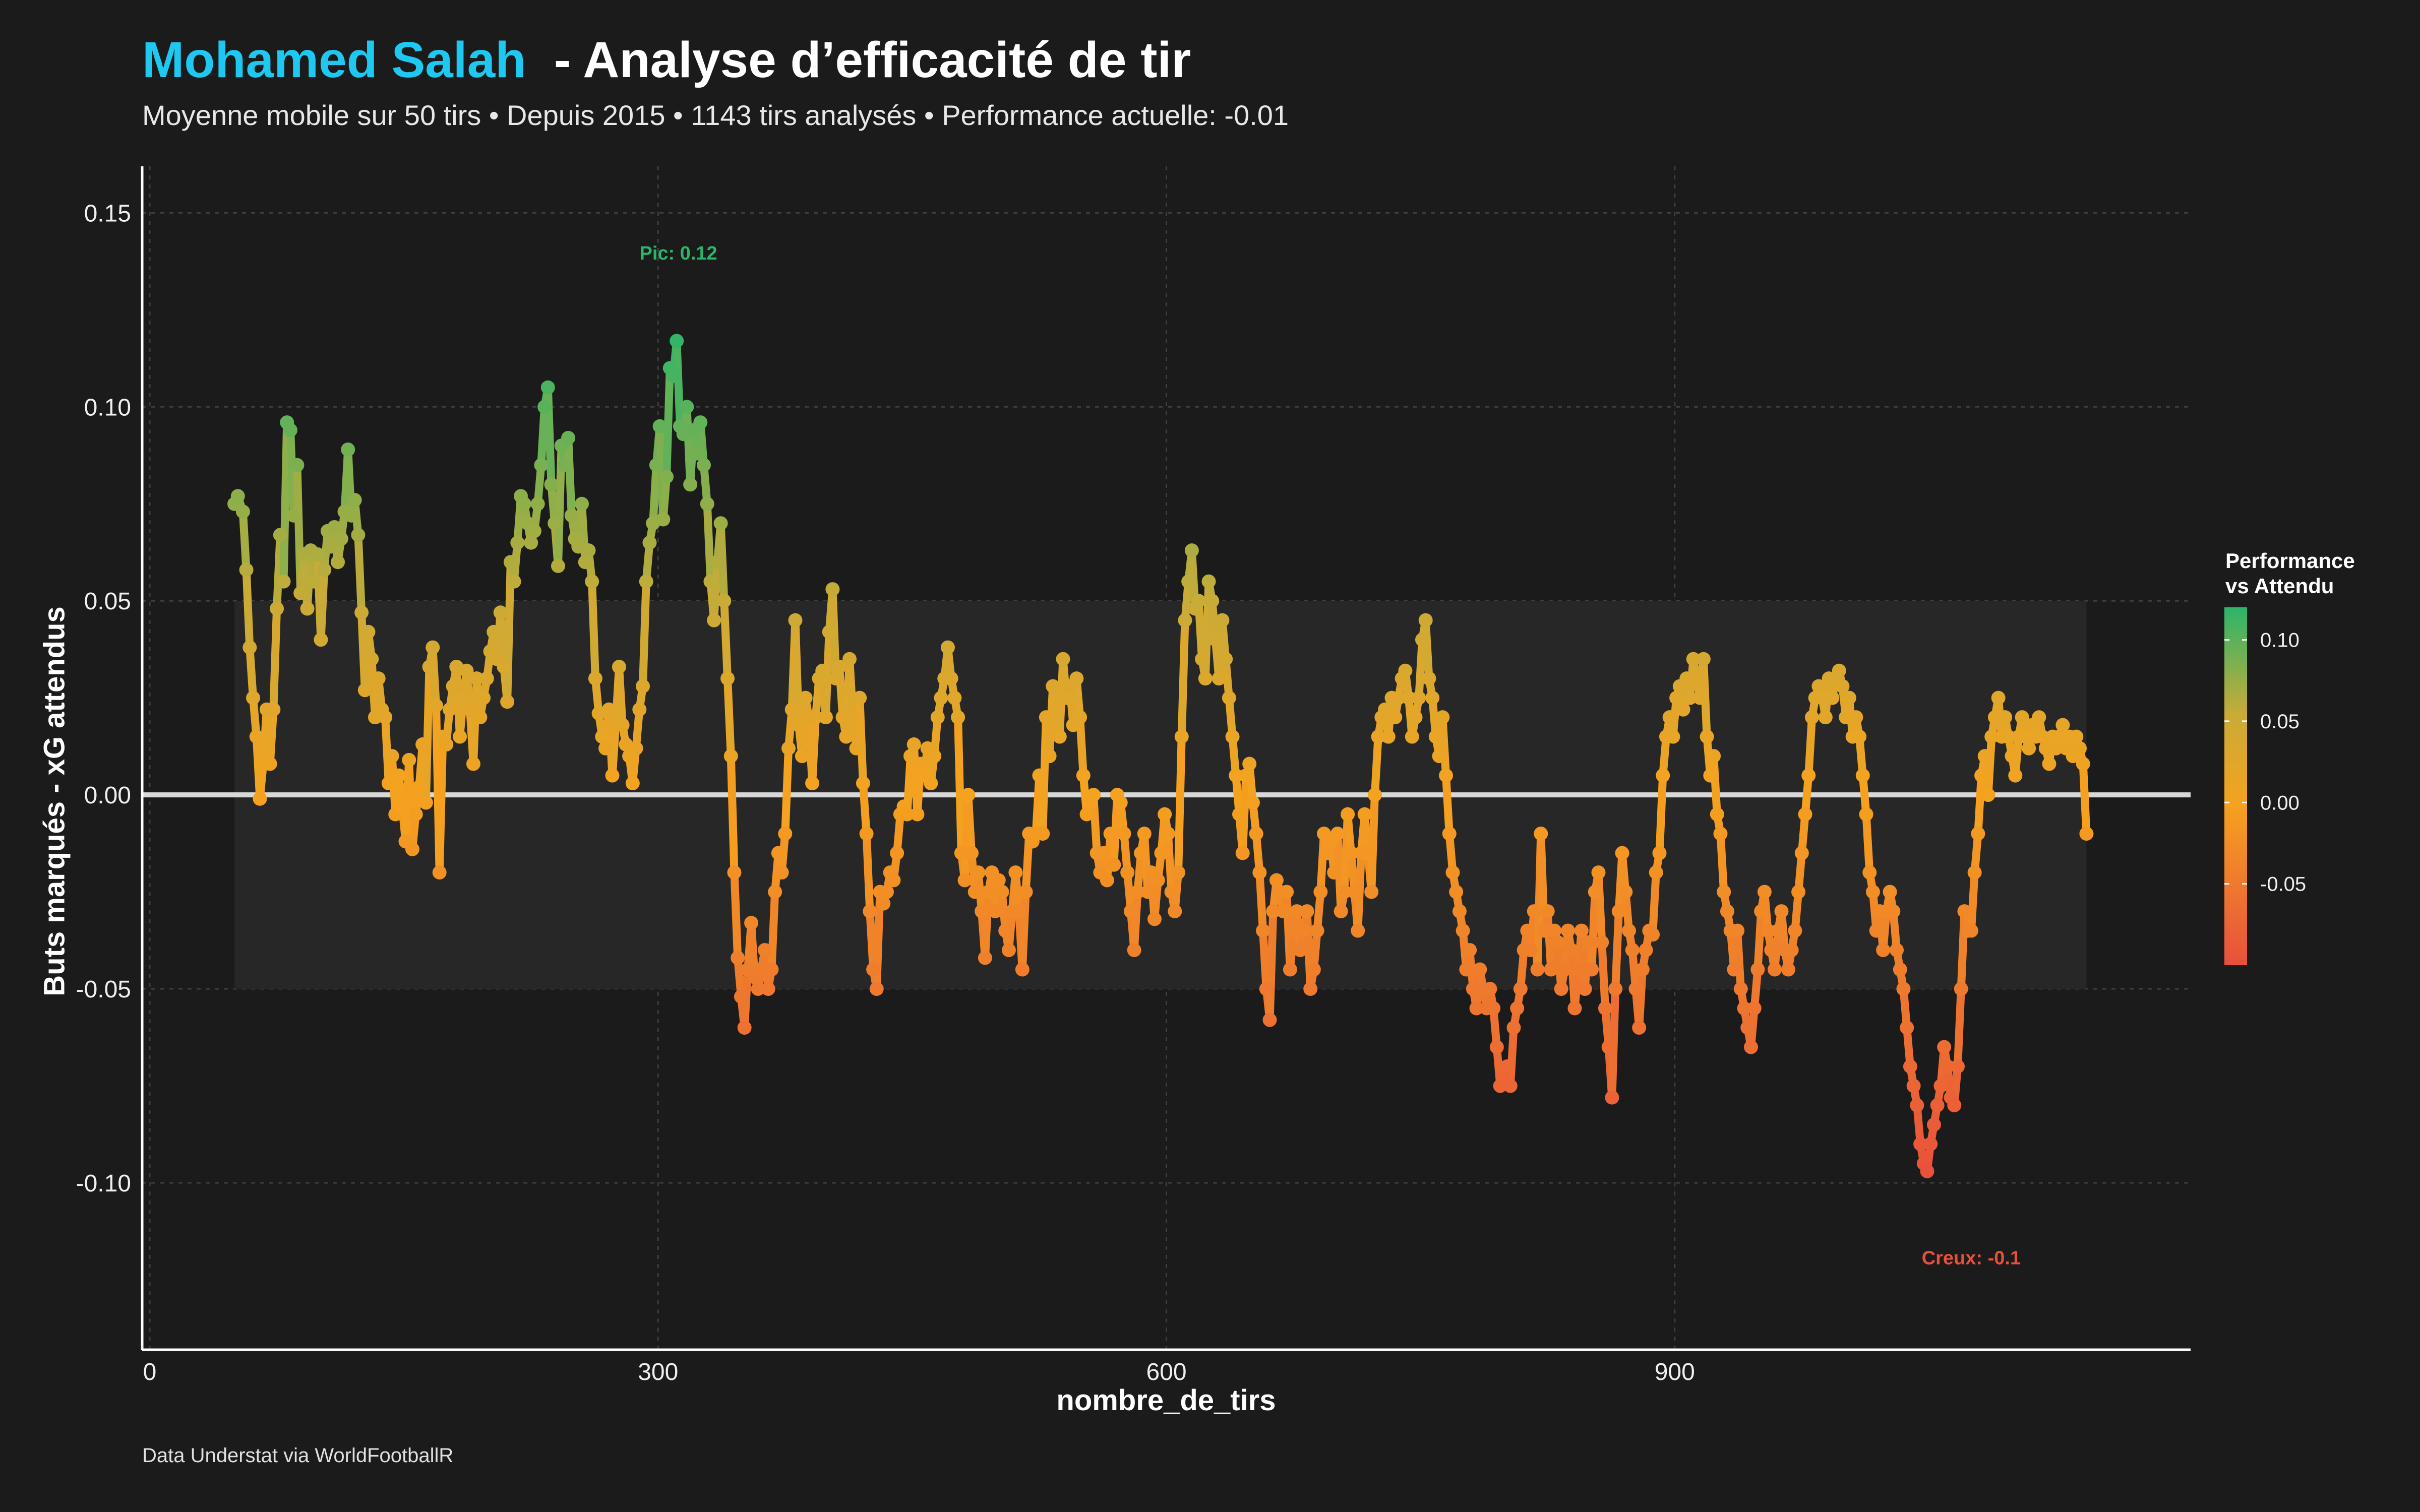 This screenshot has width=2420, height=1512. I want to click on legend-colorbar, so click(2235, 786).